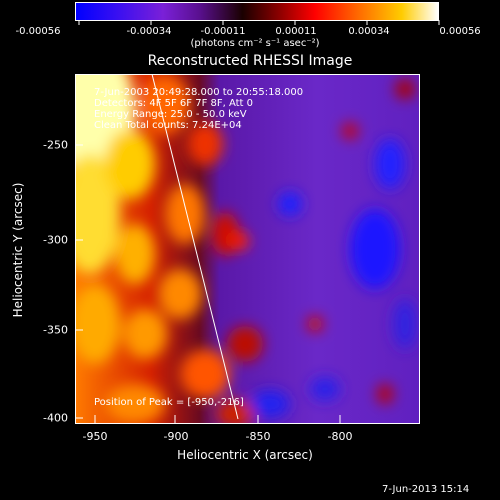  Describe the element at coordinates (199, 92) in the screenshot. I see `annotation-time-range: 7-Jun-2003 20:49:28.000 to 20:55:18.000` at that location.